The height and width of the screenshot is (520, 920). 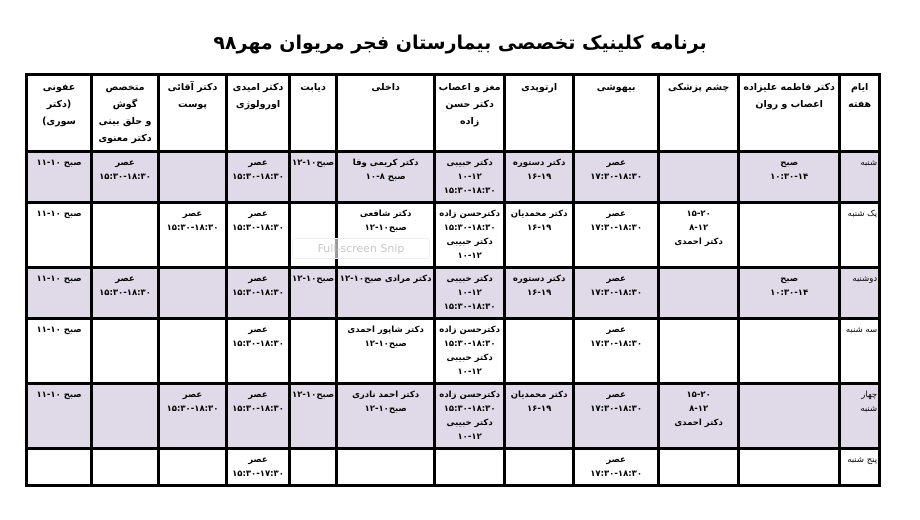 What do you see at coordinates (192, 104) in the screenshot?
I see `cell-text-line: پوست` at bounding box center [192, 104].